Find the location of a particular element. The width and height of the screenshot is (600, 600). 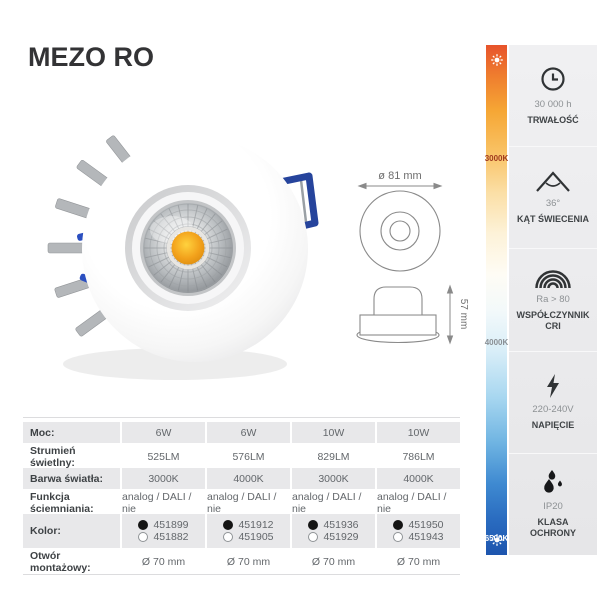

table-cell: 525LM is located at coordinates (163, 457).